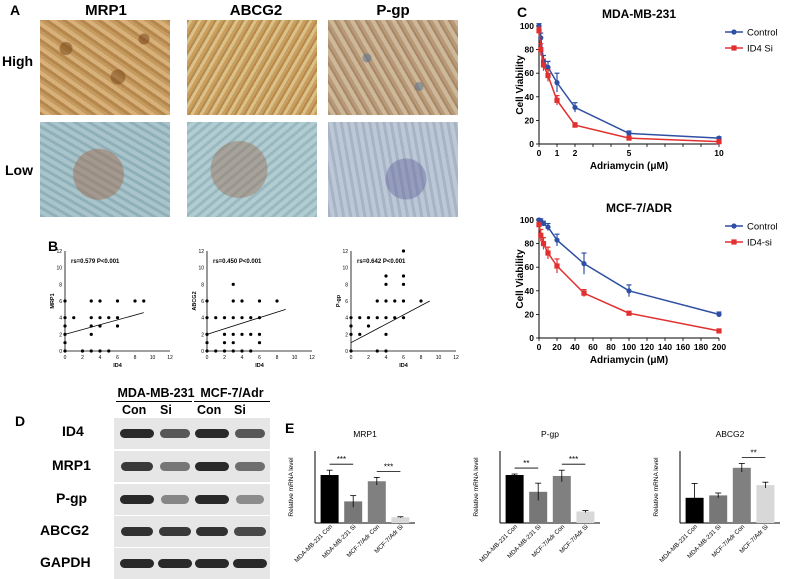 Image resolution: width=796 pixels, height=579 pixels. Describe the element at coordinates (393, 169) in the screenshot. I see `ihc-image-pgp-low` at that location.